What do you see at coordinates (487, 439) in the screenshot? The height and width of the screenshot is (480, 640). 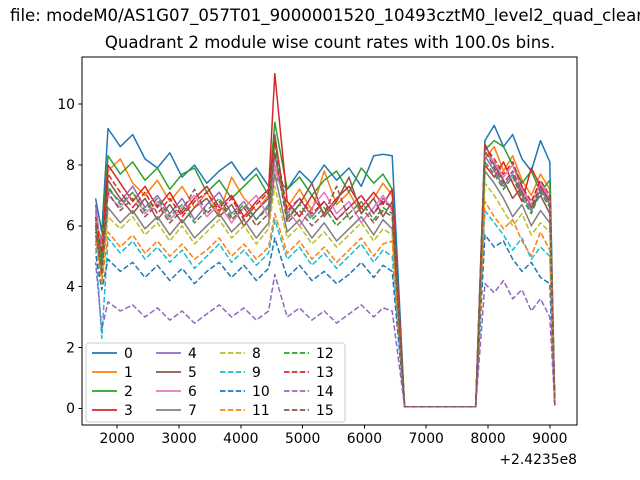 I see `x-tick-label-8000: 8000` at bounding box center [487, 439].